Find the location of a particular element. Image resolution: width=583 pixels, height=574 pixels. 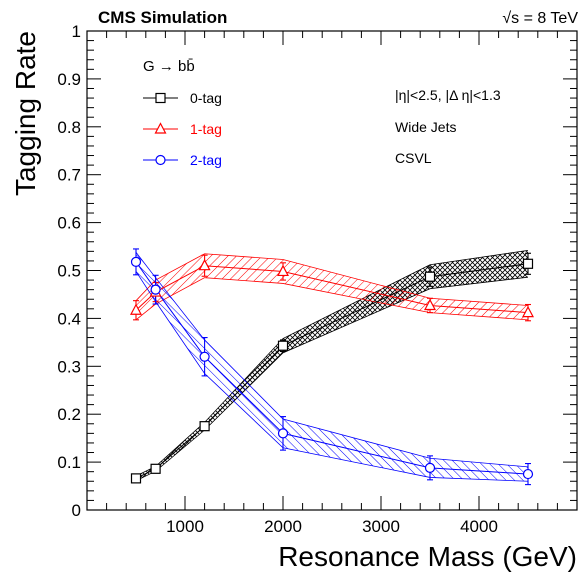

y-tick-label: 0 is located at coordinates (76, 510).